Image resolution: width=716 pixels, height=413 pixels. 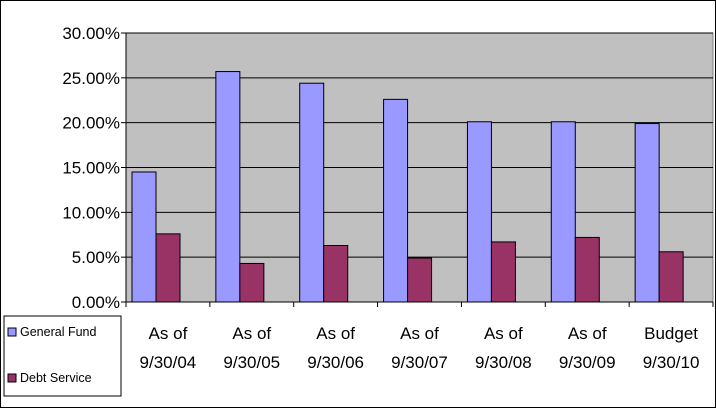 I want to click on legend-box, so click(x=62, y=356).